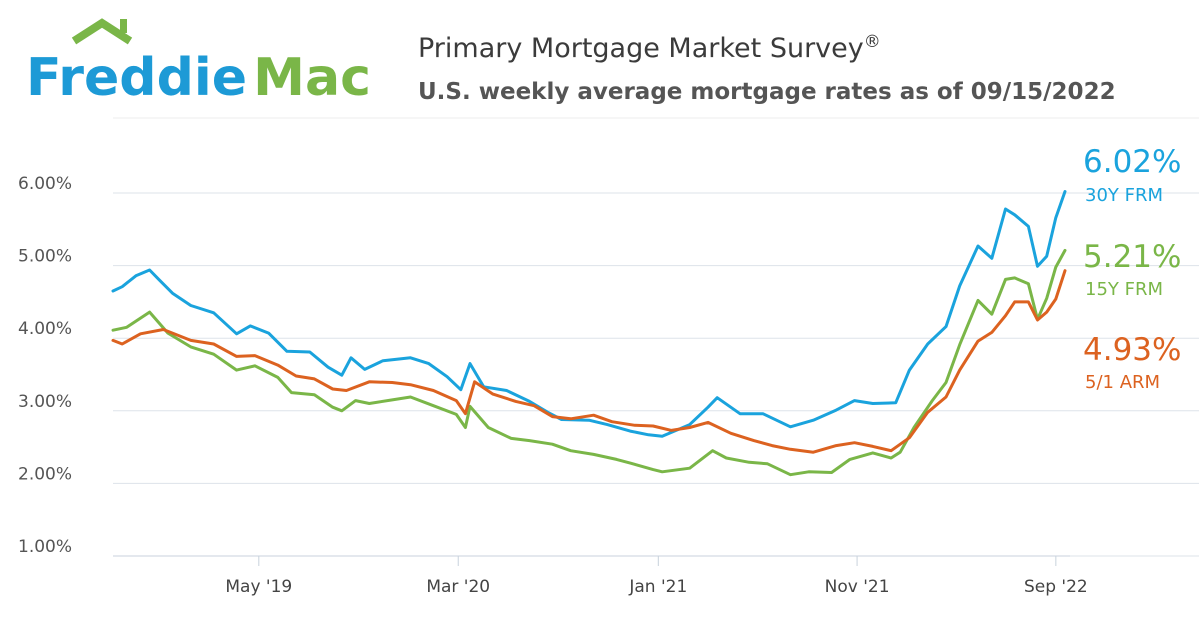 This screenshot has width=1199, height=631. I want to click on house-roof-icon, so click(102, 31).